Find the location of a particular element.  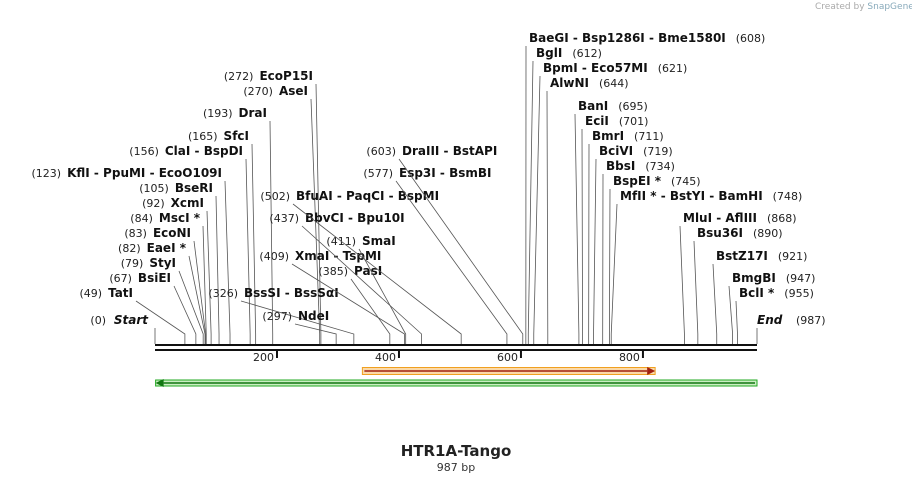

site-name: BclI * is located at coordinates (757, 293).